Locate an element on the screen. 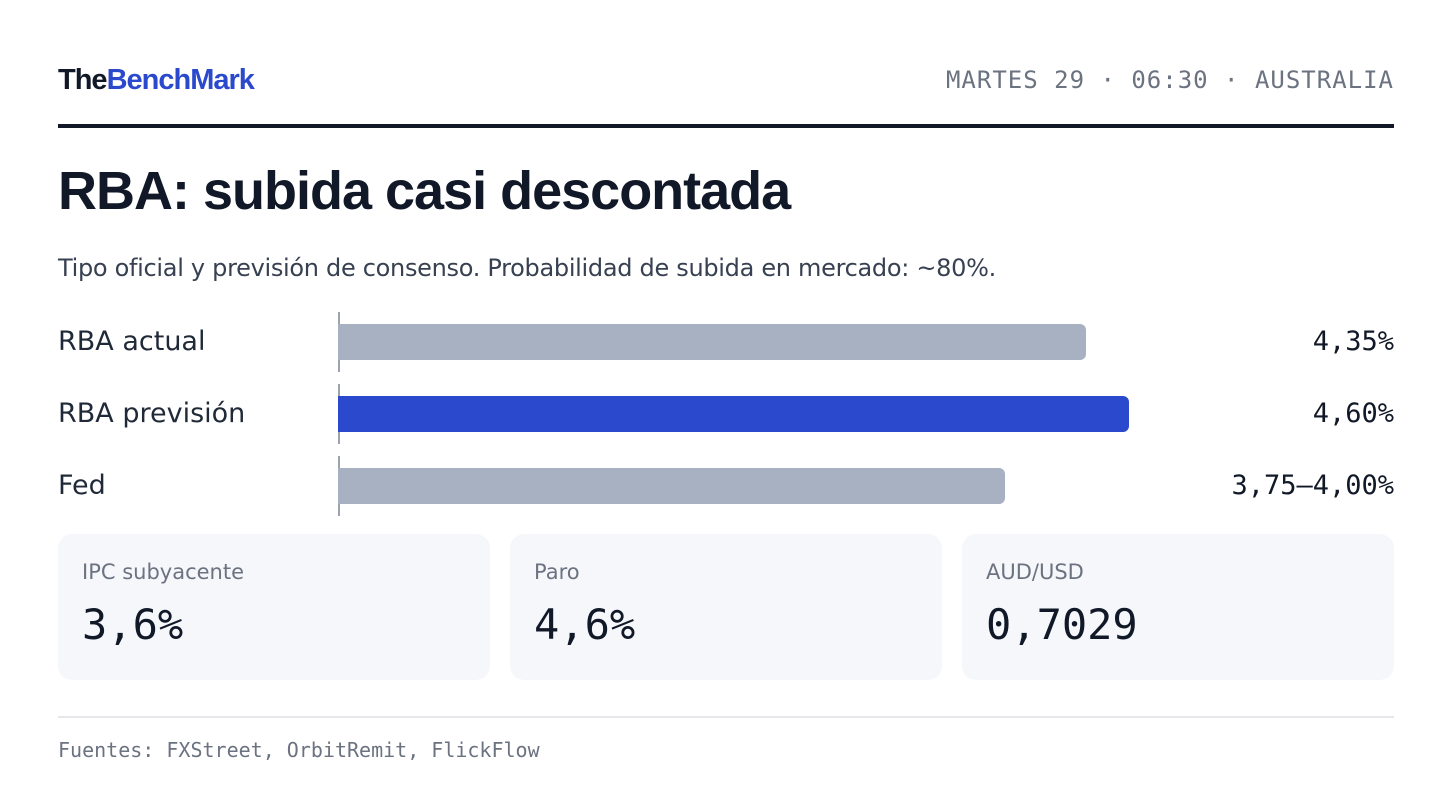 The width and height of the screenshot is (1452, 806). bar-row: RBA previsión 4,60% is located at coordinates (726, 414).